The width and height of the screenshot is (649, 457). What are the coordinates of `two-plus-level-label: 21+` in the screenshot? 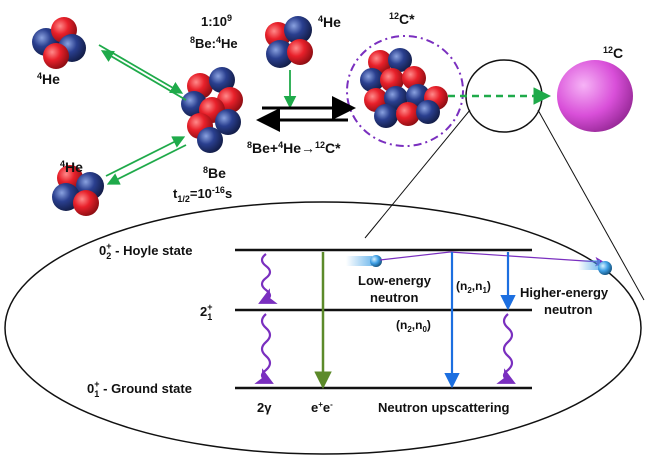 It's located at (206, 312).